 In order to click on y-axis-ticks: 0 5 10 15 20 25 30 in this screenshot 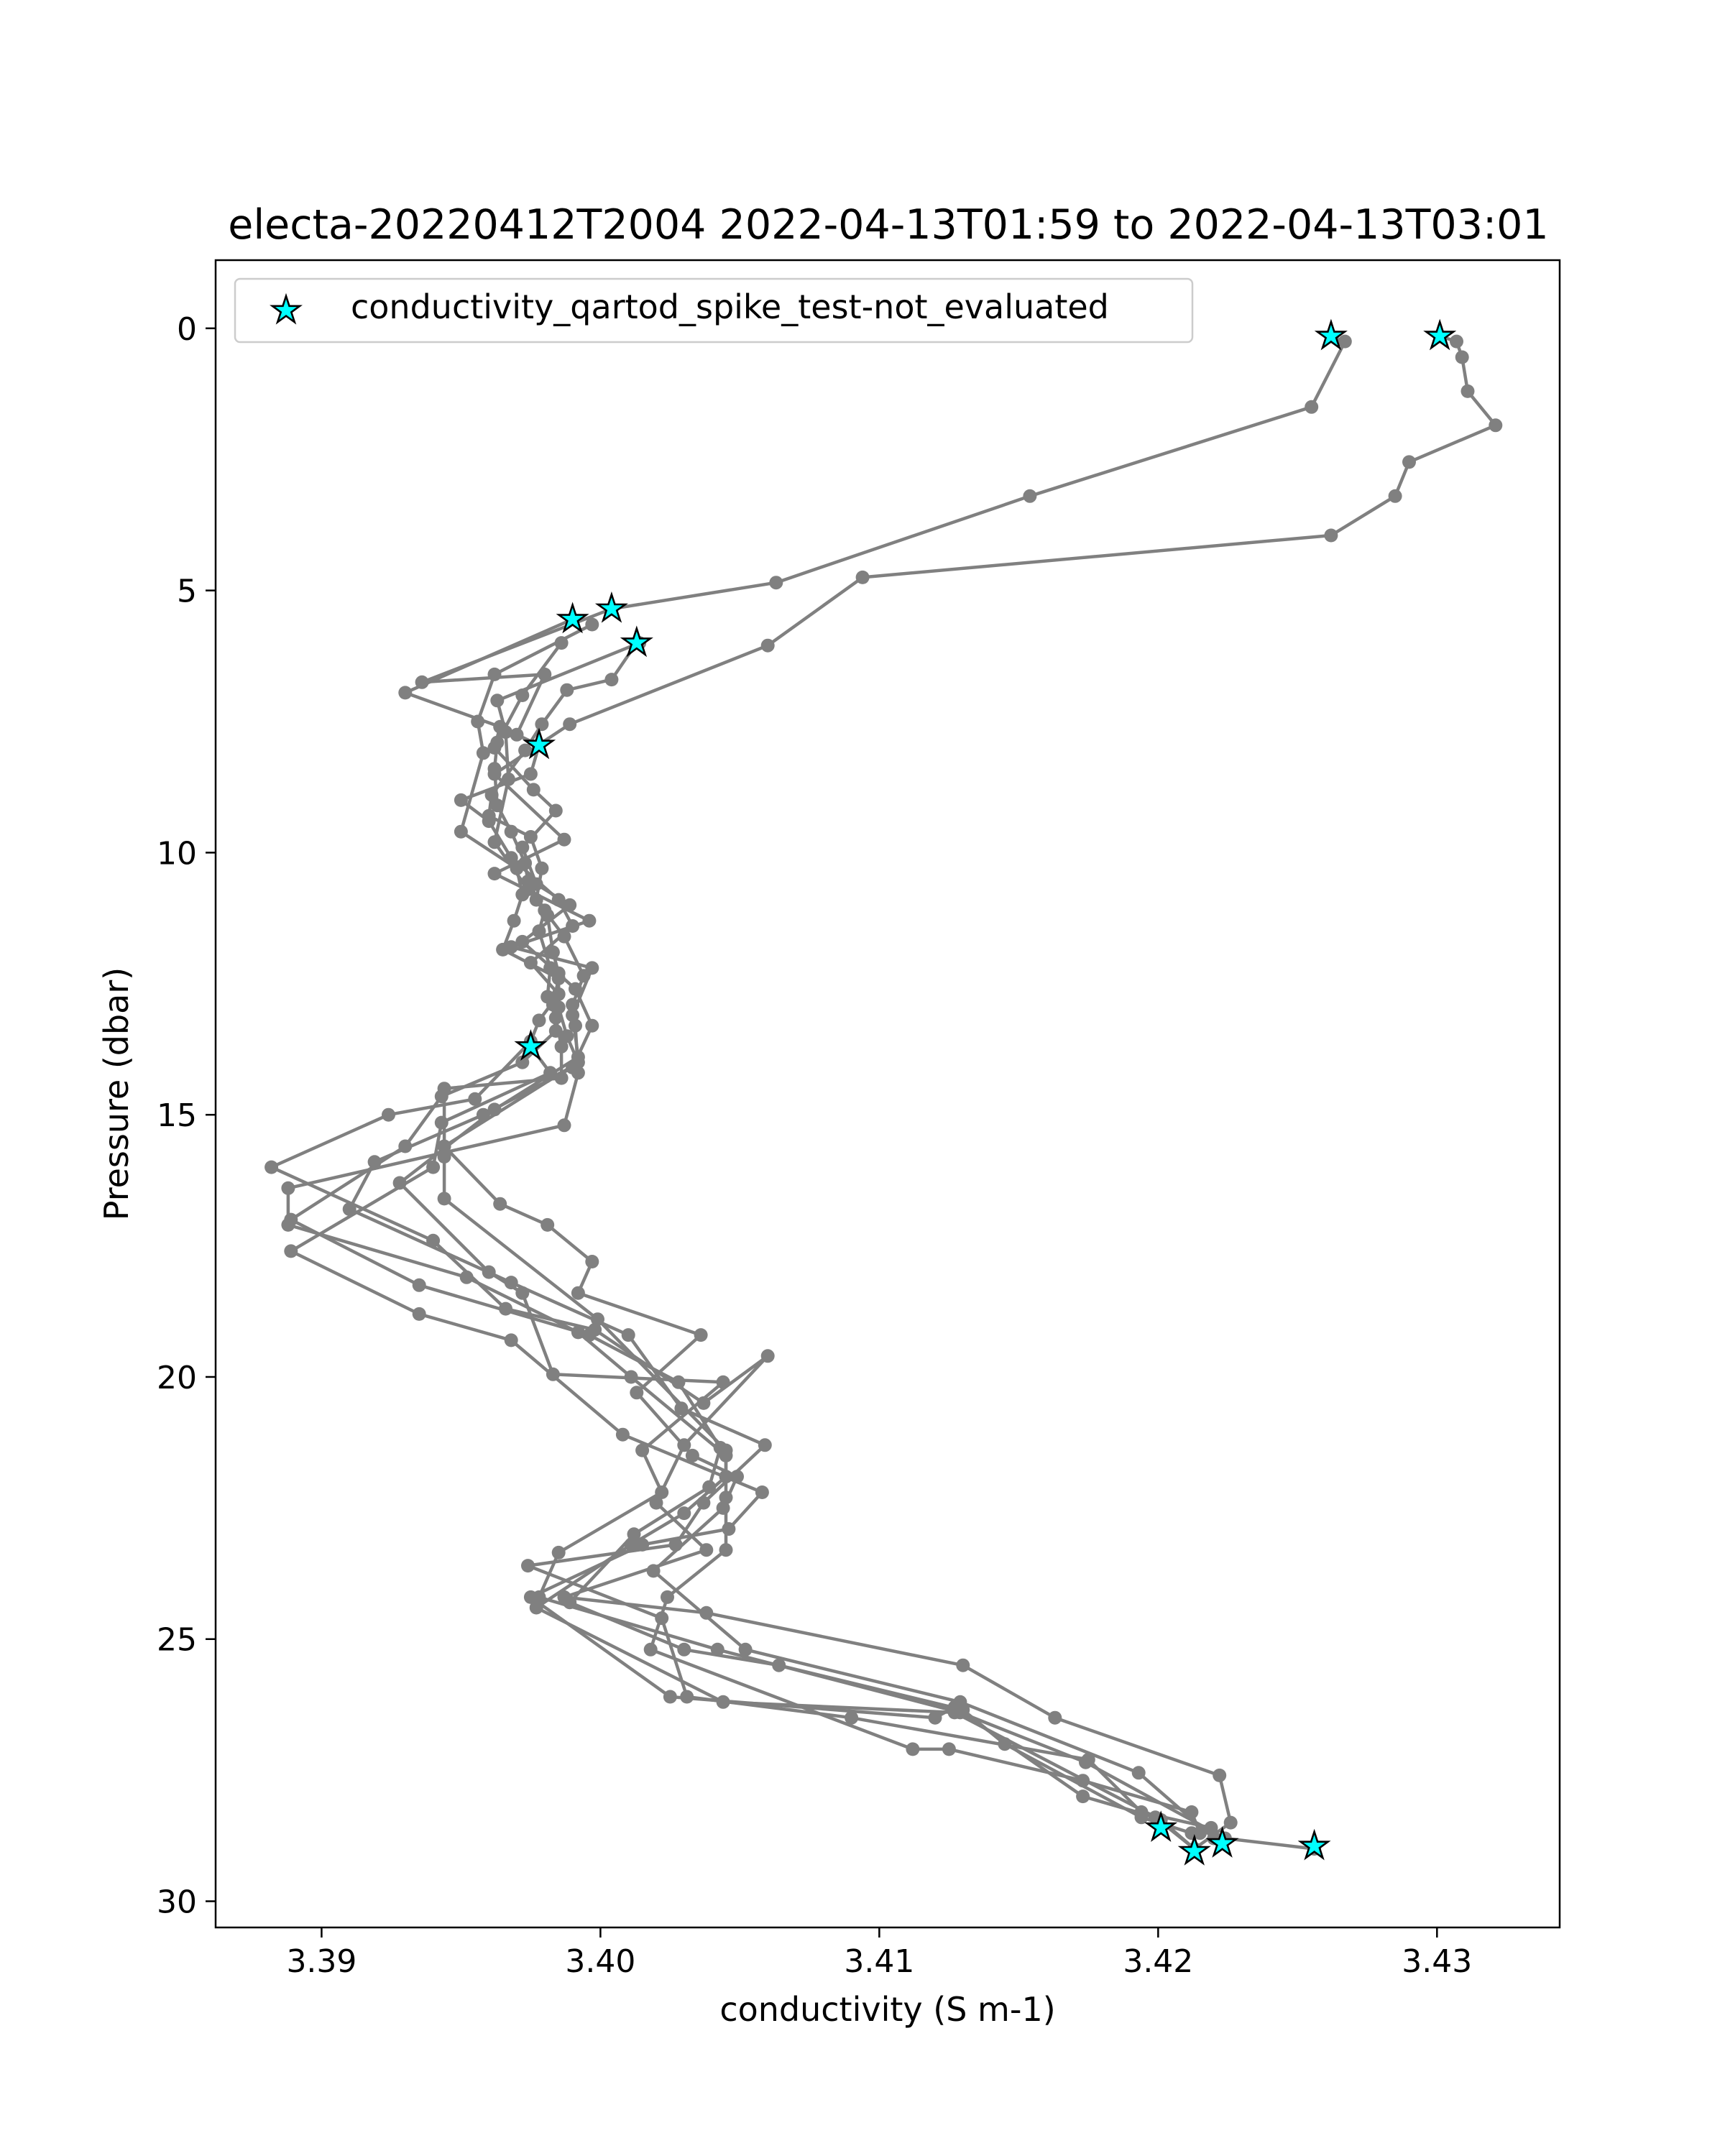, I will do `click(186, 1116)`.